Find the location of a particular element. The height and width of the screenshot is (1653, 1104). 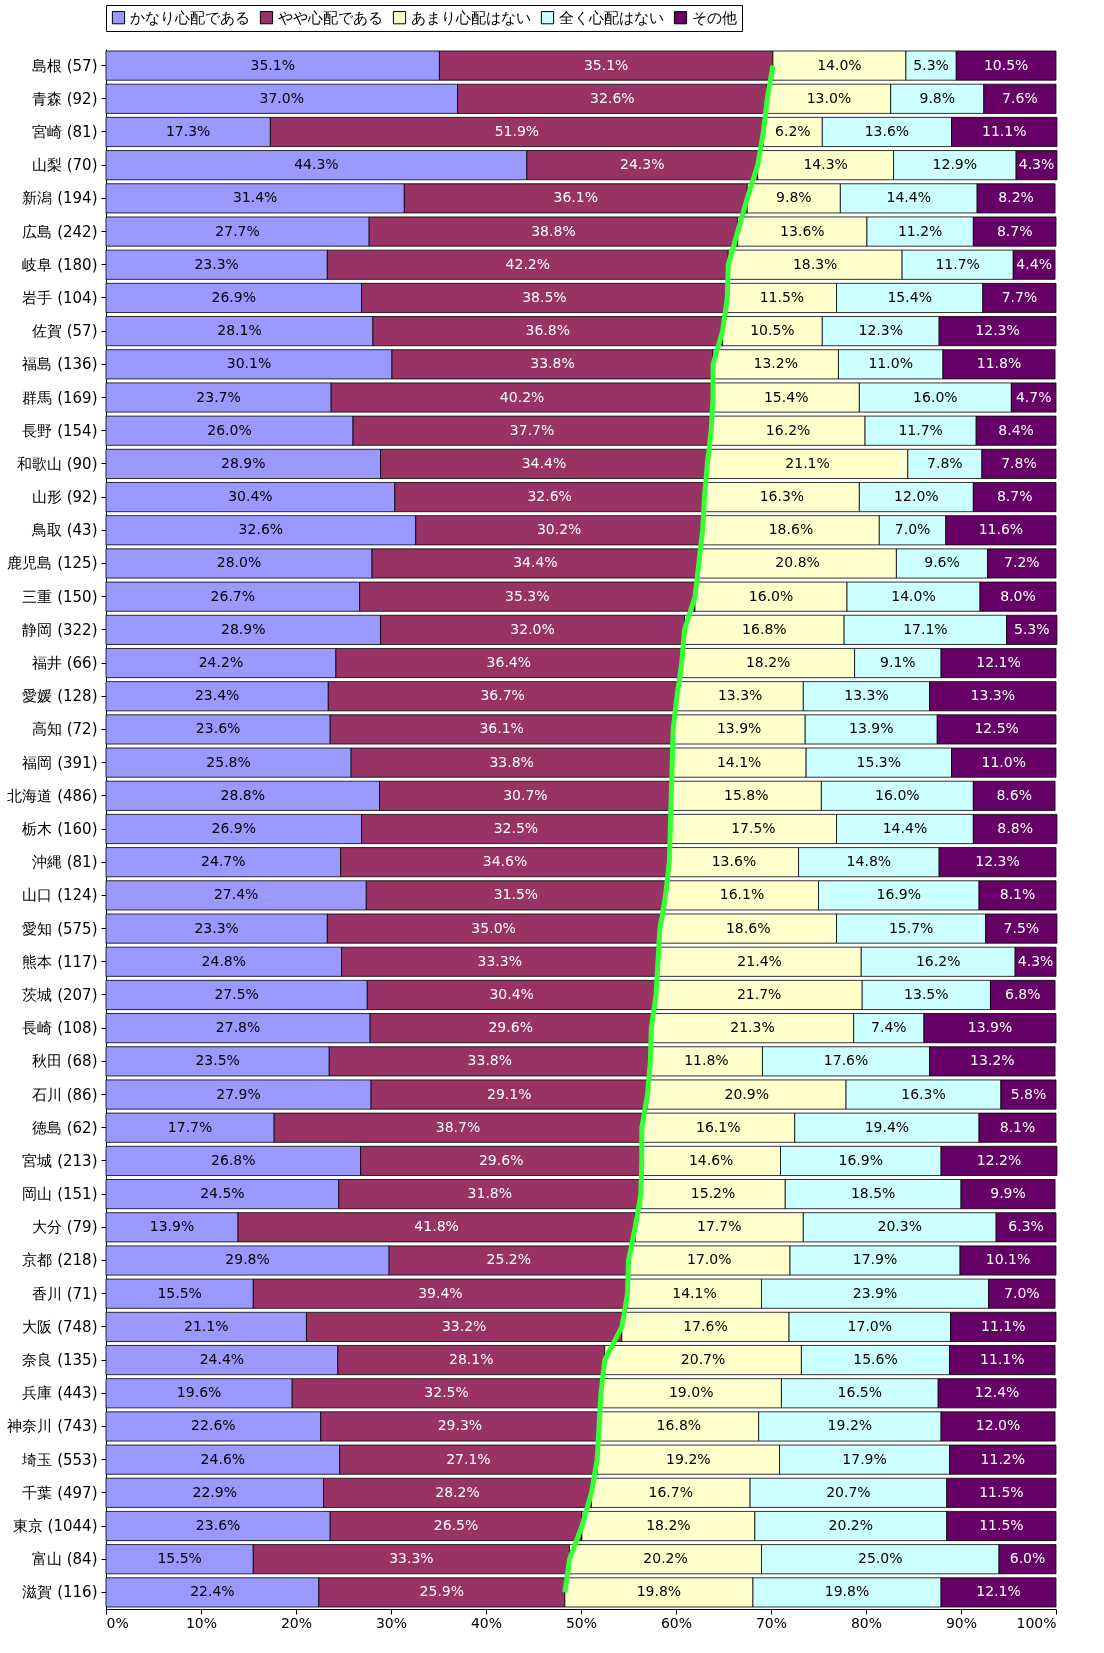

data-label: 30.2% is located at coordinates (559, 529).